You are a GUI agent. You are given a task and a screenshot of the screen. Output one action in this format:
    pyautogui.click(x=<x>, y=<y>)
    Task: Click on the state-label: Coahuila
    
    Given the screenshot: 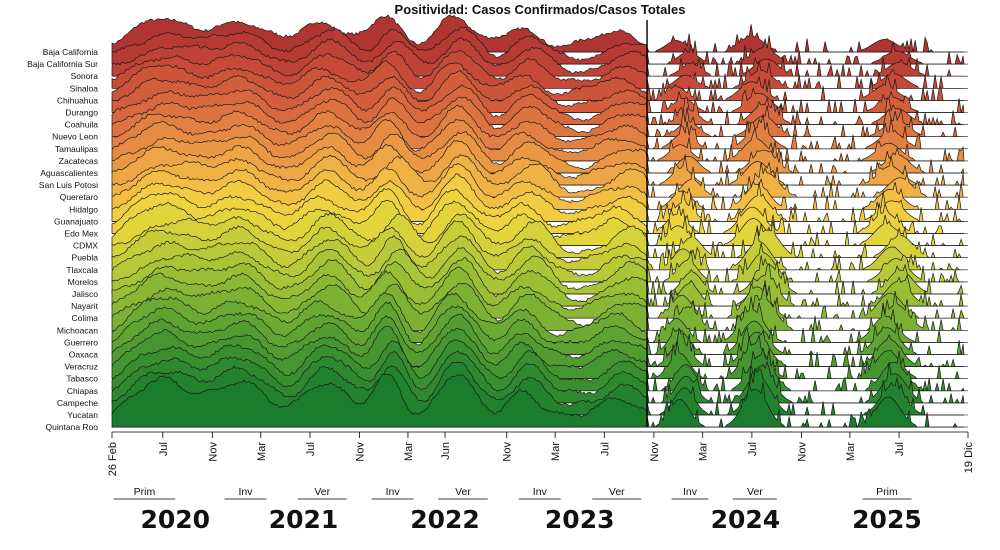 What is the action you would take?
    pyautogui.click(x=81, y=125)
    